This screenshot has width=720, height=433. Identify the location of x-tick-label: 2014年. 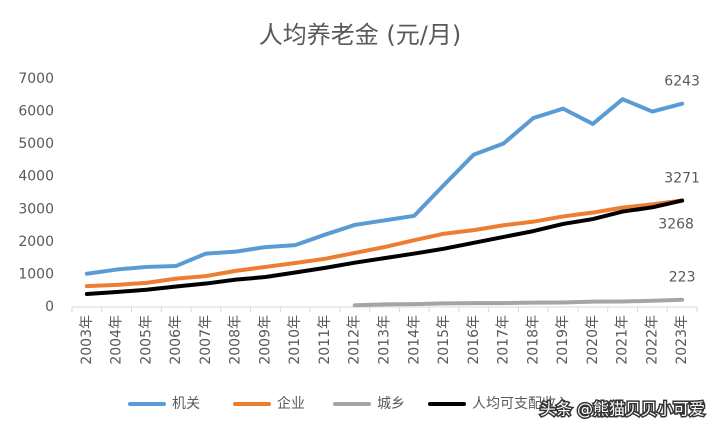
(414, 340).